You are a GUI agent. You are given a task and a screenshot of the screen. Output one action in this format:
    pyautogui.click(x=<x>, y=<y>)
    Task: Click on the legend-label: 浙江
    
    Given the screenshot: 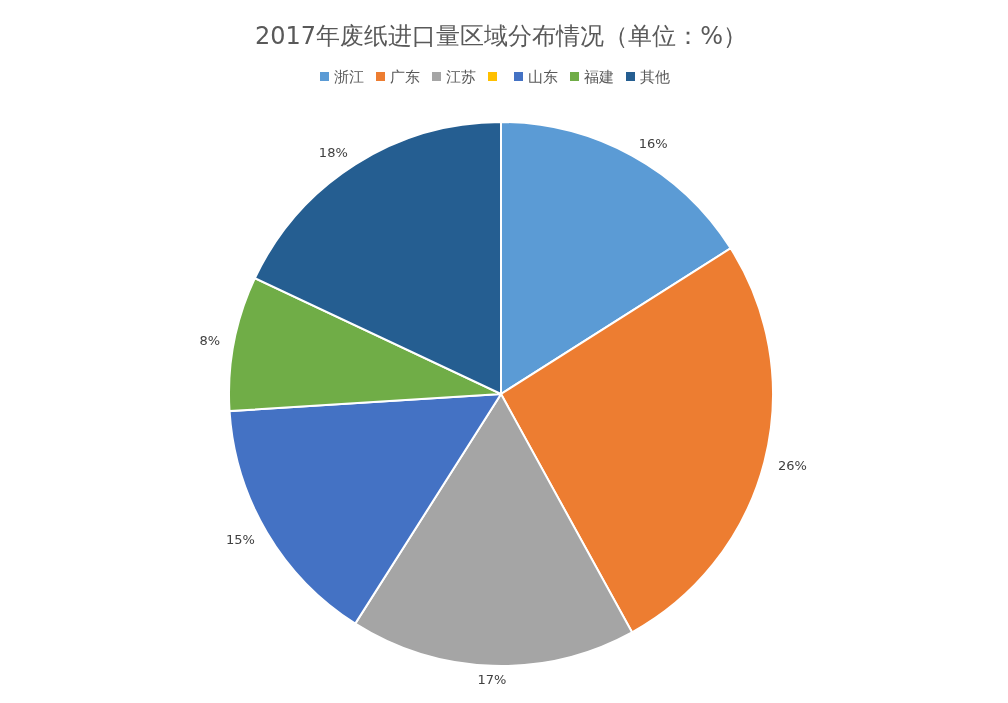 What is the action you would take?
    pyautogui.click(x=349, y=77)
    